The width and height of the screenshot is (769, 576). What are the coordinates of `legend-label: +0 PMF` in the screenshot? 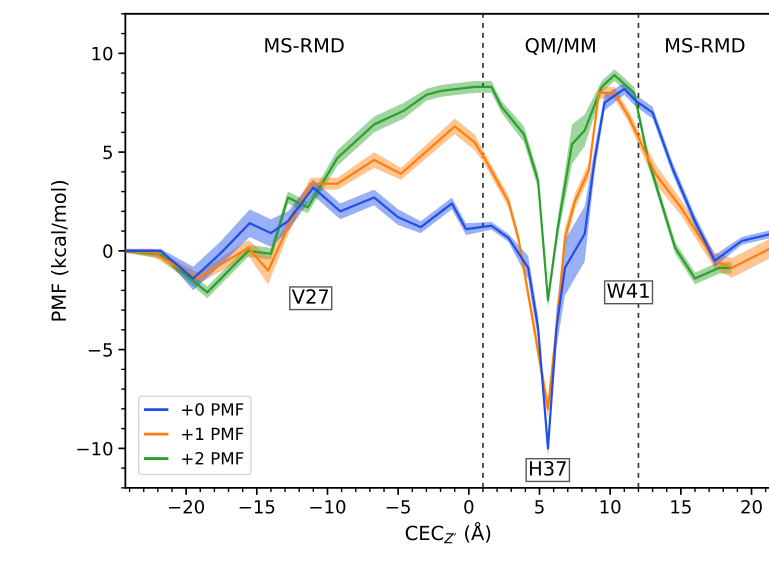 It's located at (213, 409).